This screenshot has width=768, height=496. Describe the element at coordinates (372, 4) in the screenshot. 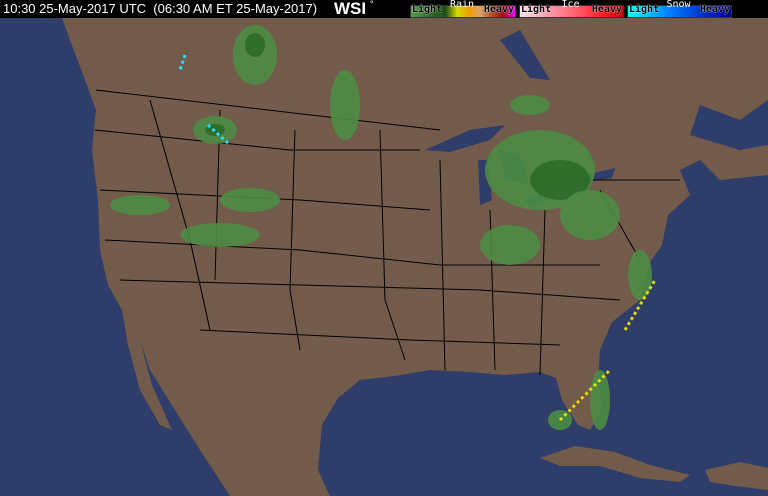

I see `logo-degree-mark: °` at that location.